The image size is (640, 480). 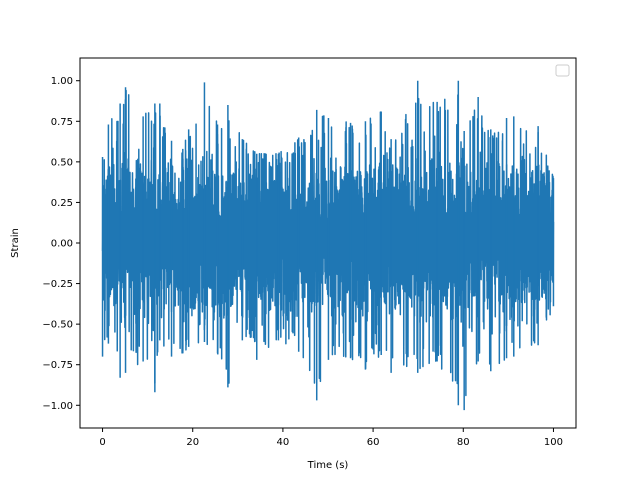 I want to click on y-tick-label: −0.25, so click(x=57, y=284).